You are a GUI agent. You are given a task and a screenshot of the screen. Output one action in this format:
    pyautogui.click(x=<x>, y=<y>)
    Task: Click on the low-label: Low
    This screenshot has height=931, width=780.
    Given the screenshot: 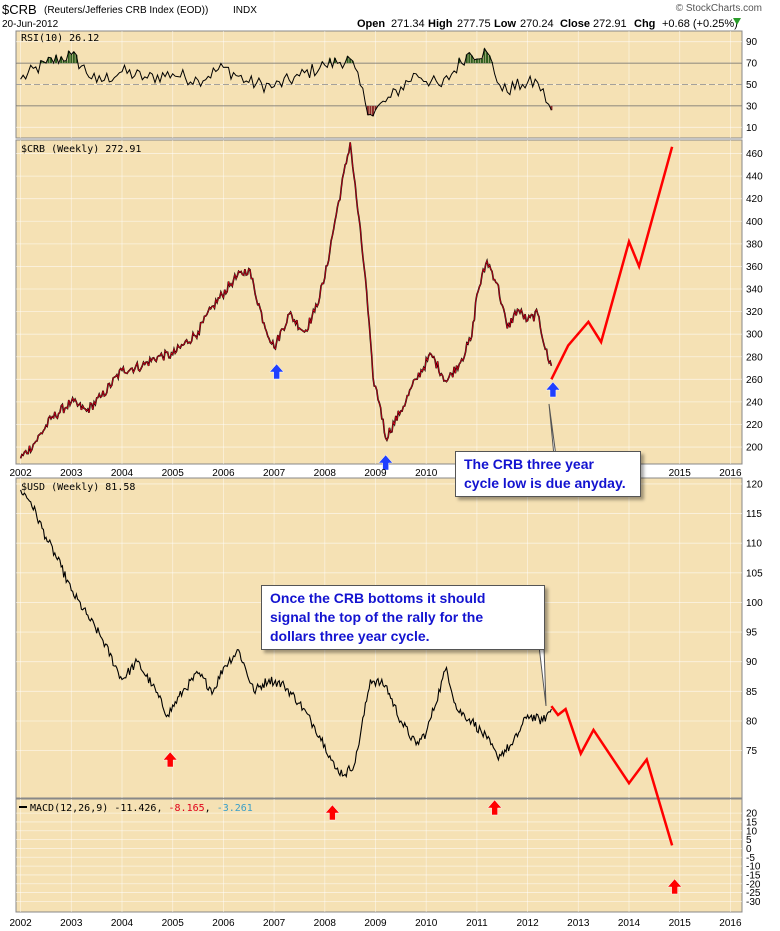 What is the action you would take?
    pyautogui.click(x=505, y=24)
    